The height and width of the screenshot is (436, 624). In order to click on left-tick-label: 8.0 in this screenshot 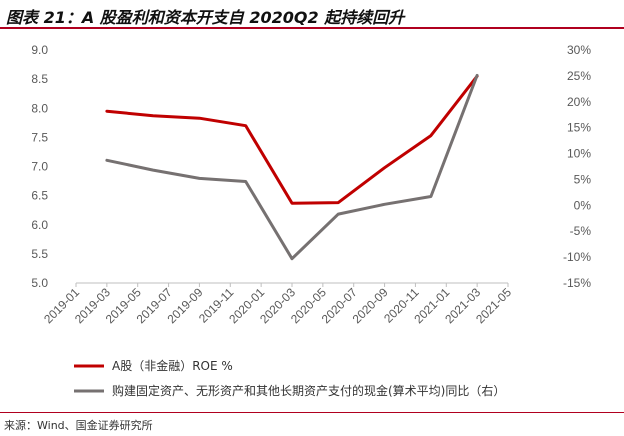, I will do `click(39, 108)`.